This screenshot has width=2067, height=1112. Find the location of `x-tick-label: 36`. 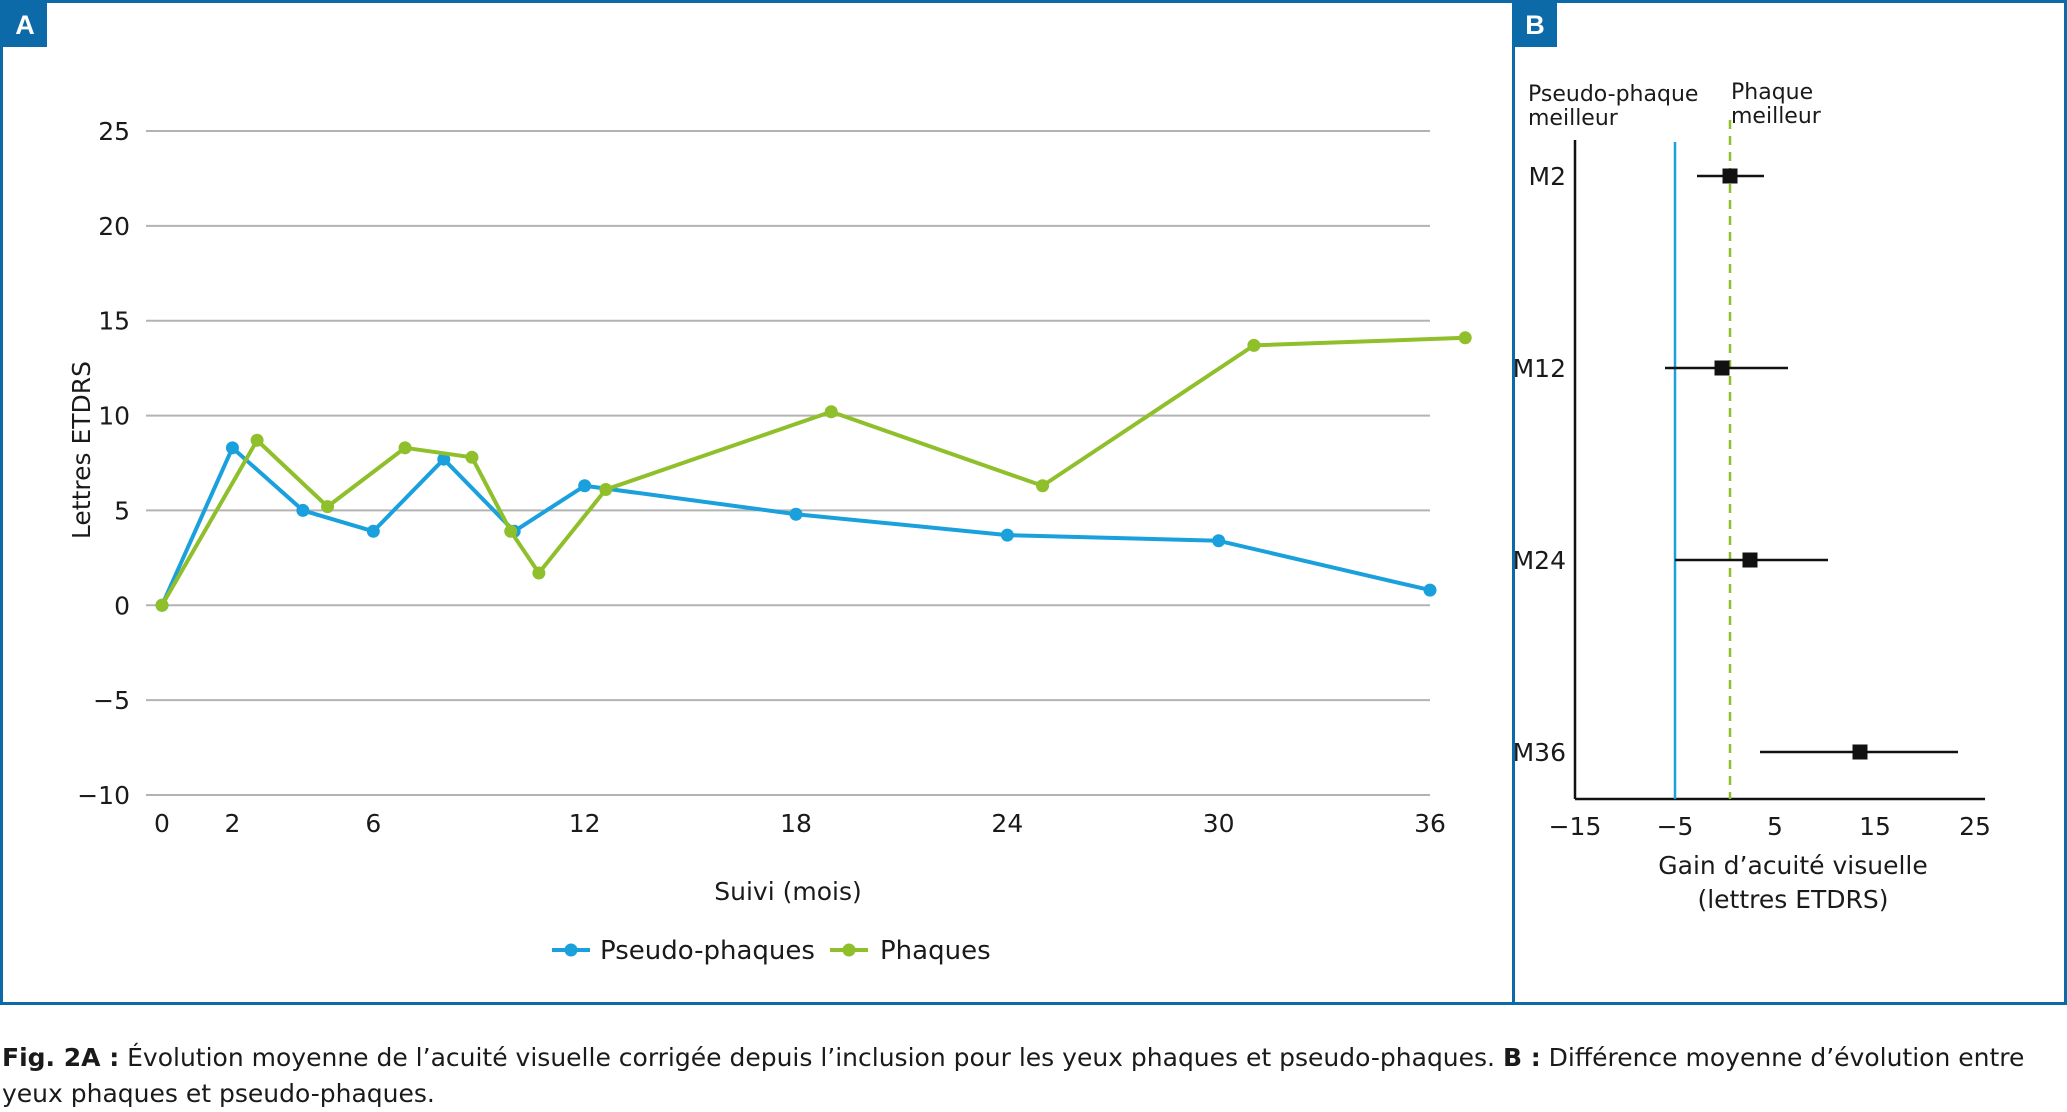

x-tick-label: 36 is located at coordinates (1430, 823).